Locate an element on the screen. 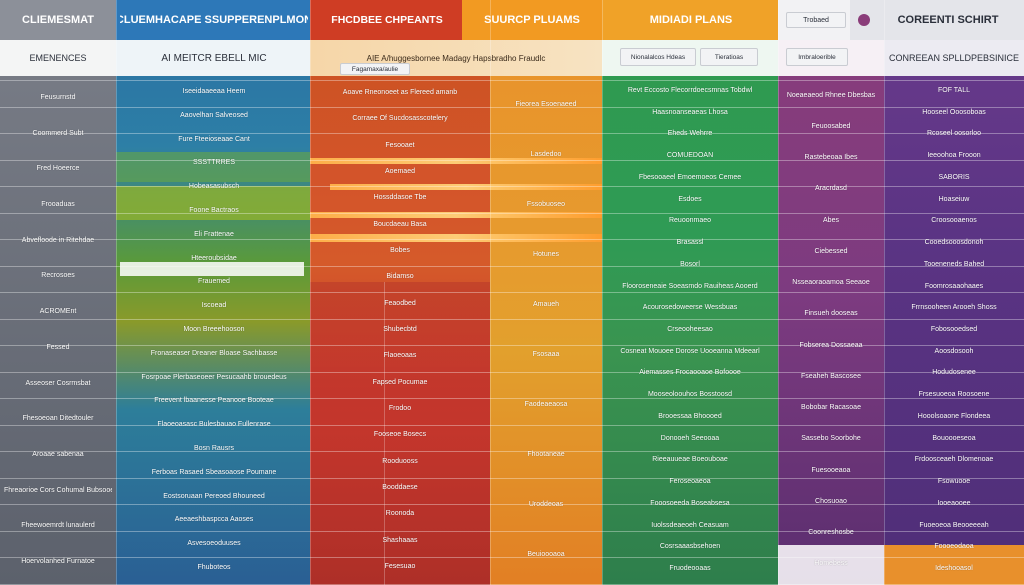  column-violet is located at coordinates (954, 292).